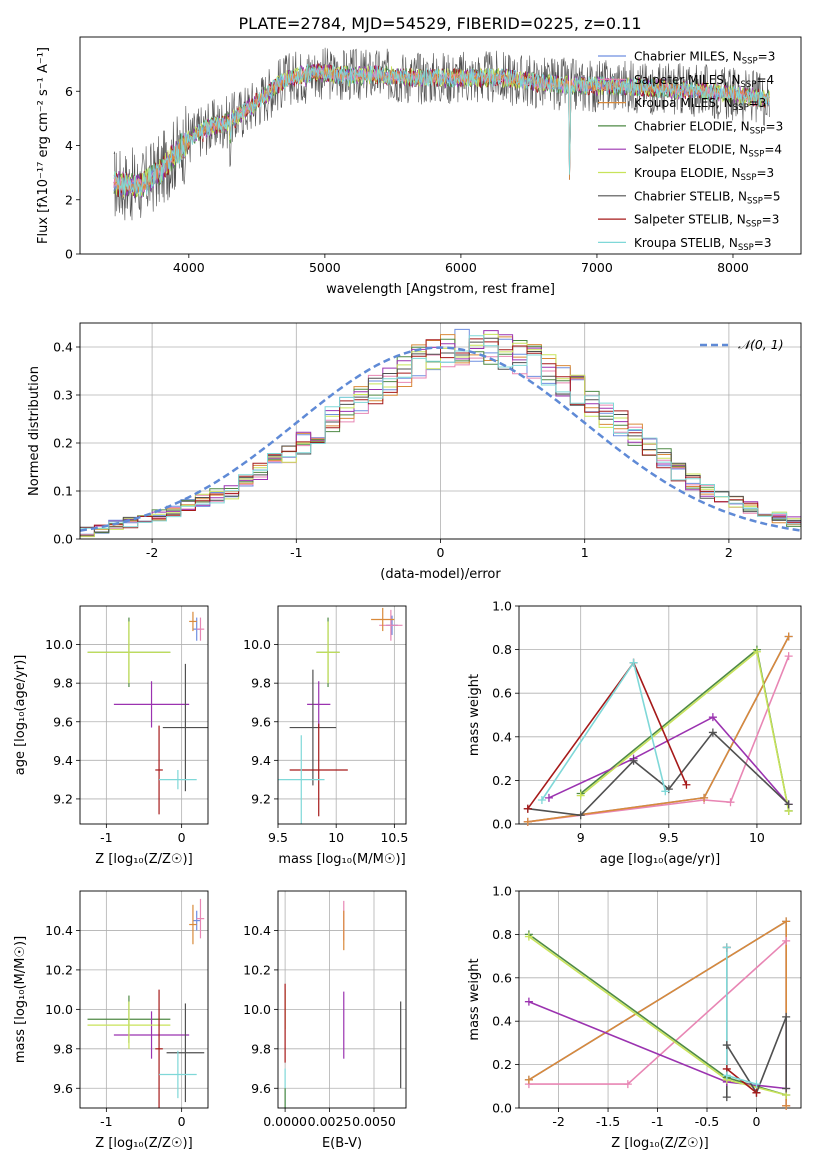  Describe the element at coordinates (761, 344) in the screenshot. I see `legend-label: 𝒩(0, 1)` at that location.